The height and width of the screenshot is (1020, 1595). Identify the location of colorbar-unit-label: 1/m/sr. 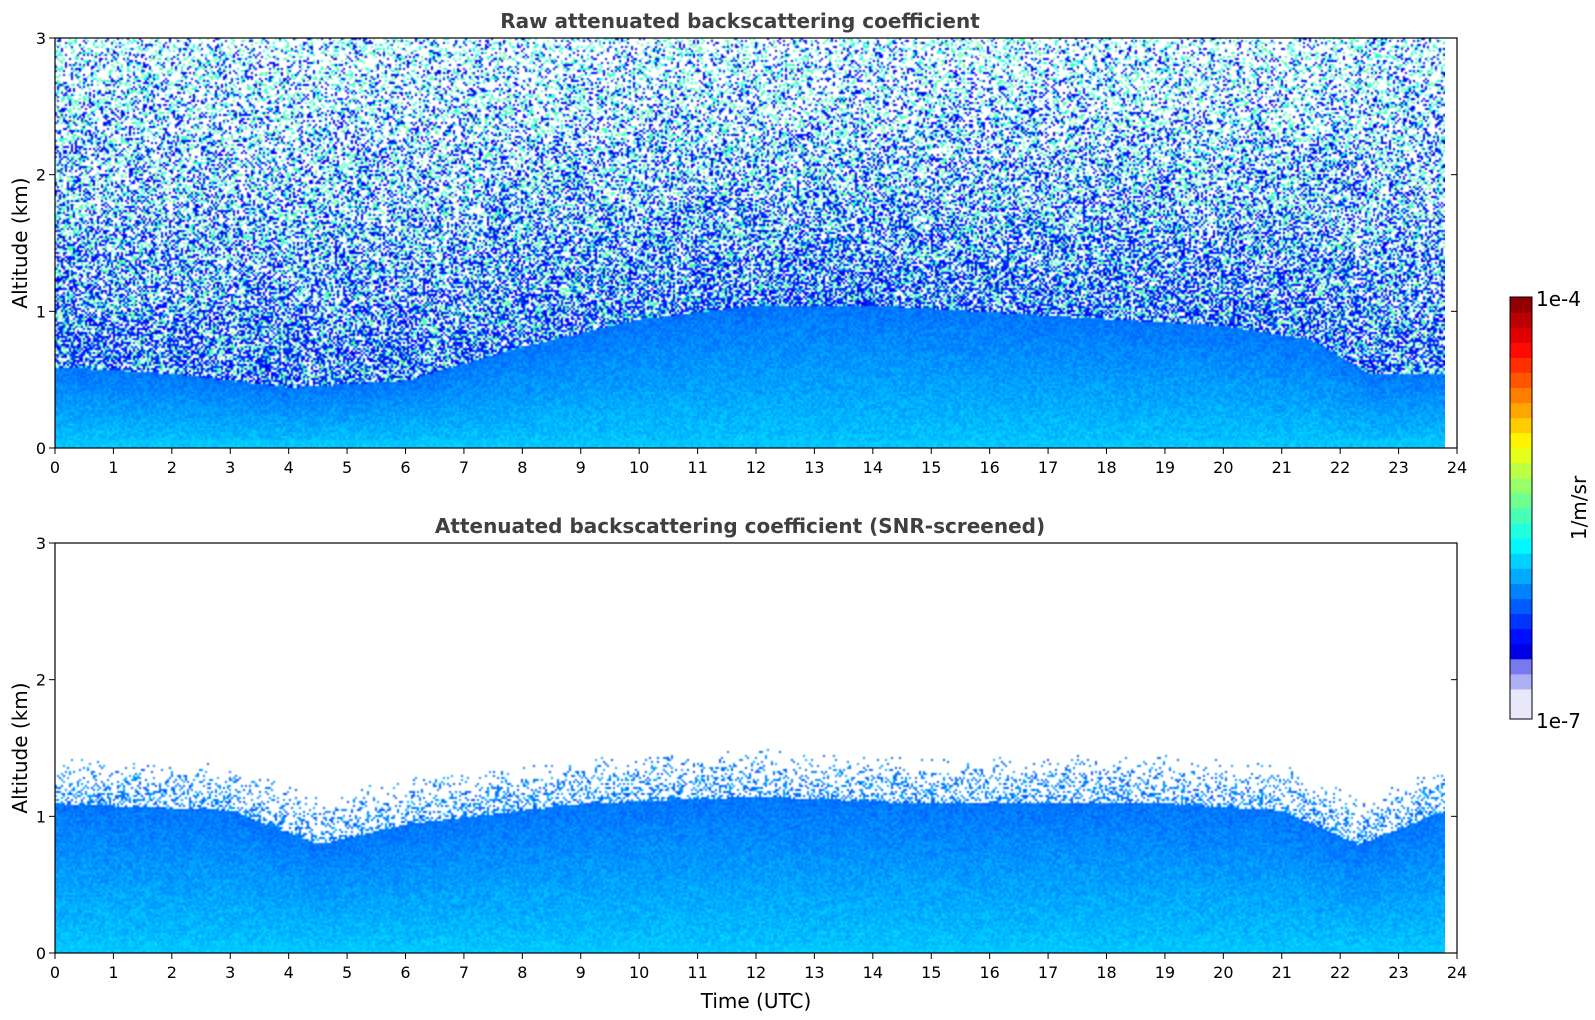
(1579, 507).